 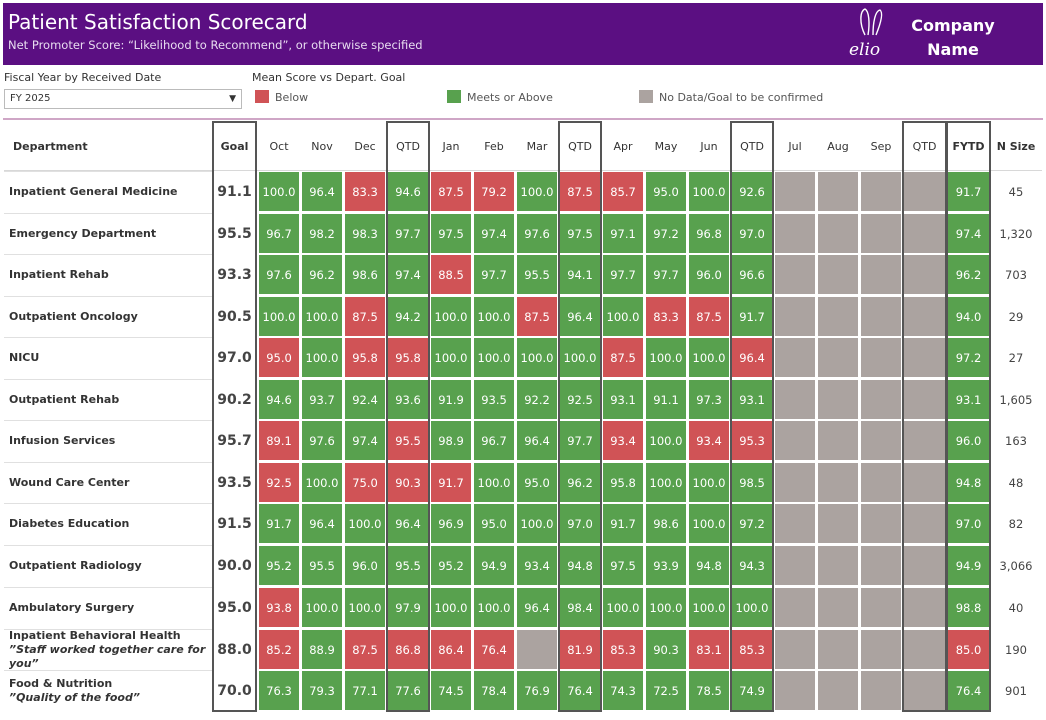 What do you see at coordinates (408, 565) in the screenshot?
I see `score-cell: 95.5` at bounding box center [408, 565].